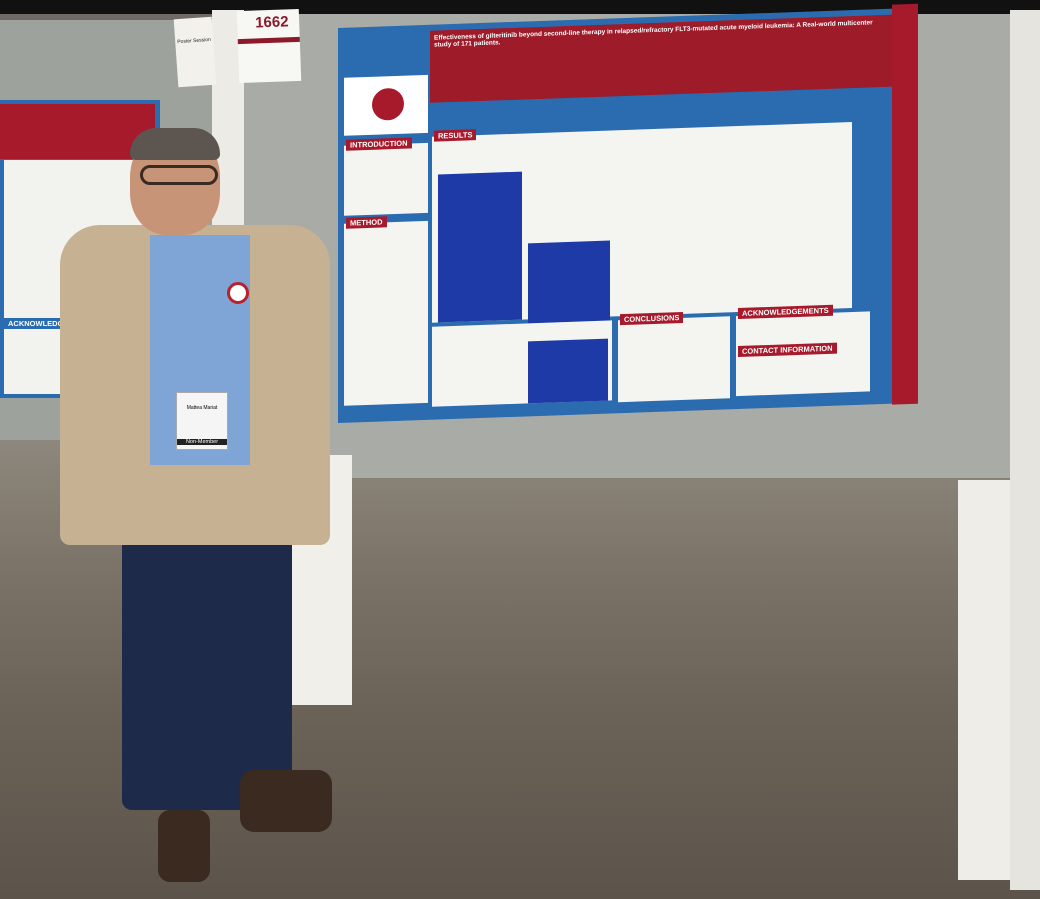  Describe the element at coordinates (77, 131) in the screenshot. I see `left-poster-title` at that location.